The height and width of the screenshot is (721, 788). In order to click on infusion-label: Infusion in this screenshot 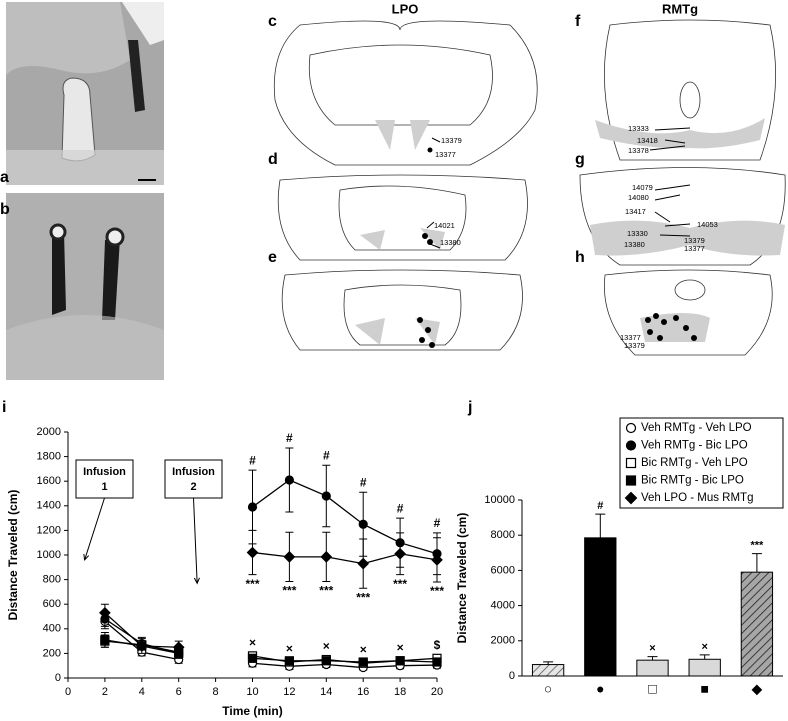, I will do `click(104, 472)`.